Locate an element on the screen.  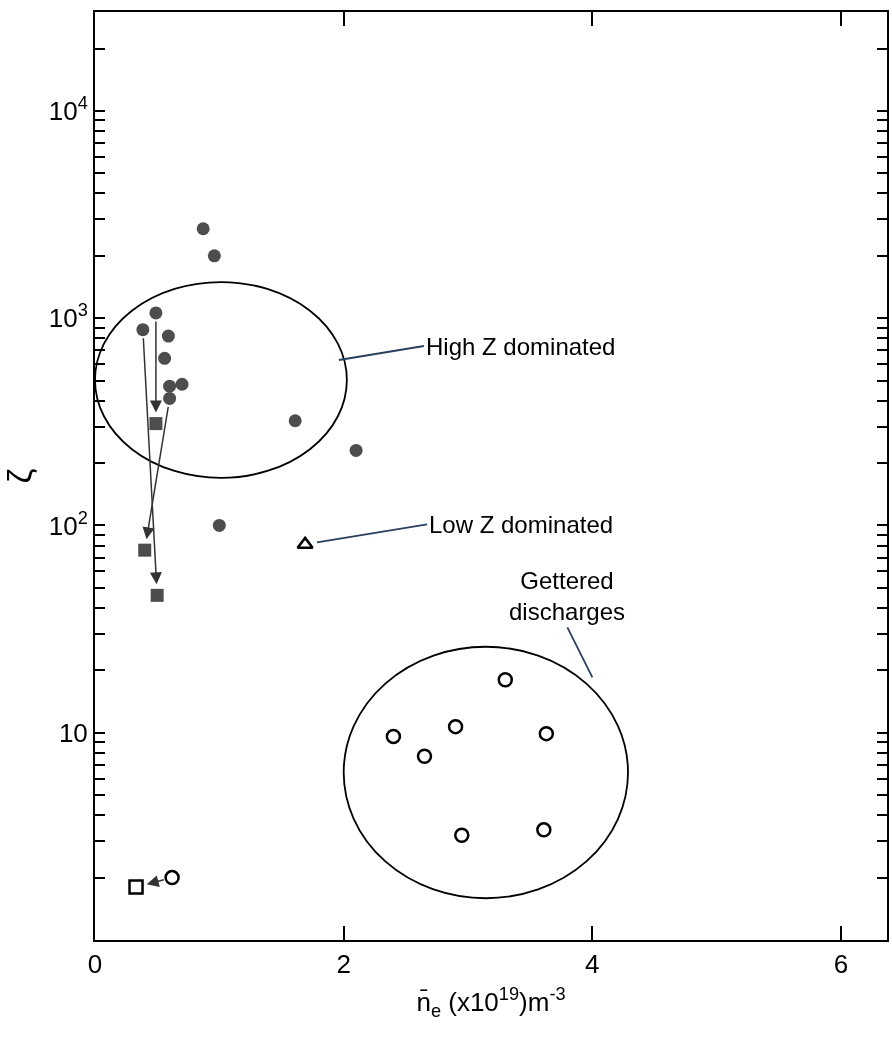
x-axis-title: n̄$_{e}$ (x10$^{19}$)m$^{-3}$ is located at coordinates (491, 1002).